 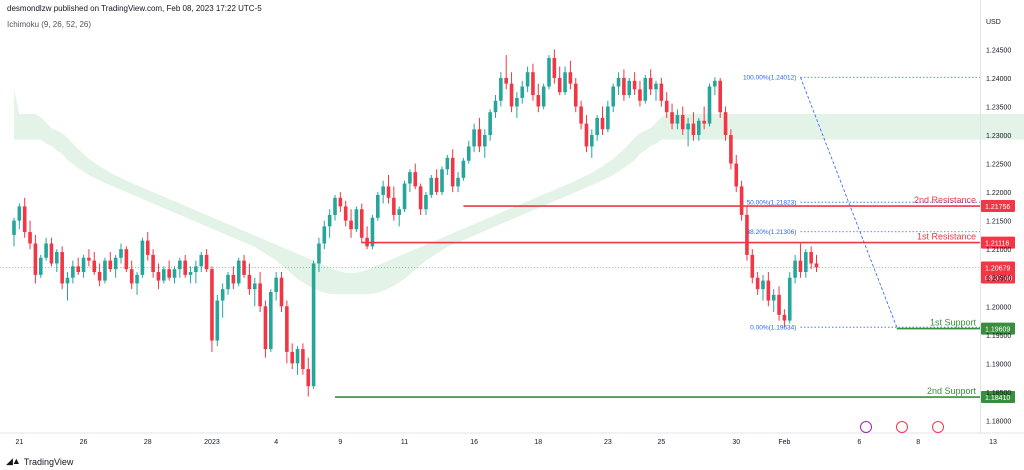 I want to click on x-tick-label: 2023, so click(x=212, y=442).